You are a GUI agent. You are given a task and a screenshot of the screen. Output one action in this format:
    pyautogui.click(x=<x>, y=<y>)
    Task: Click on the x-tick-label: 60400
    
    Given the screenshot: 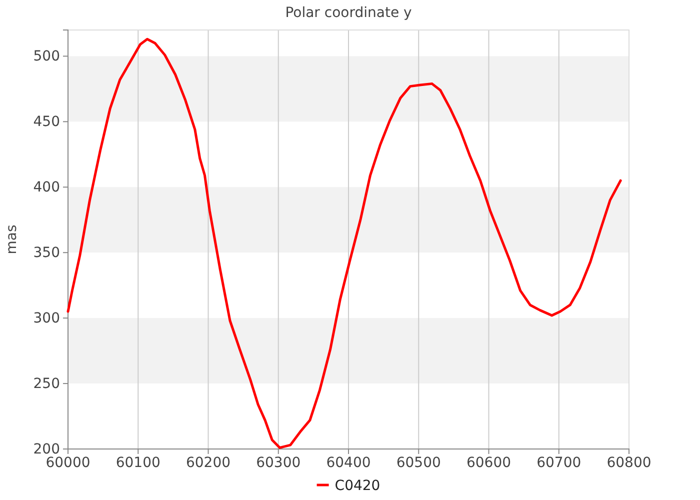 What is the action you would take?
    pyautogui.click(x=348, y=462)
    